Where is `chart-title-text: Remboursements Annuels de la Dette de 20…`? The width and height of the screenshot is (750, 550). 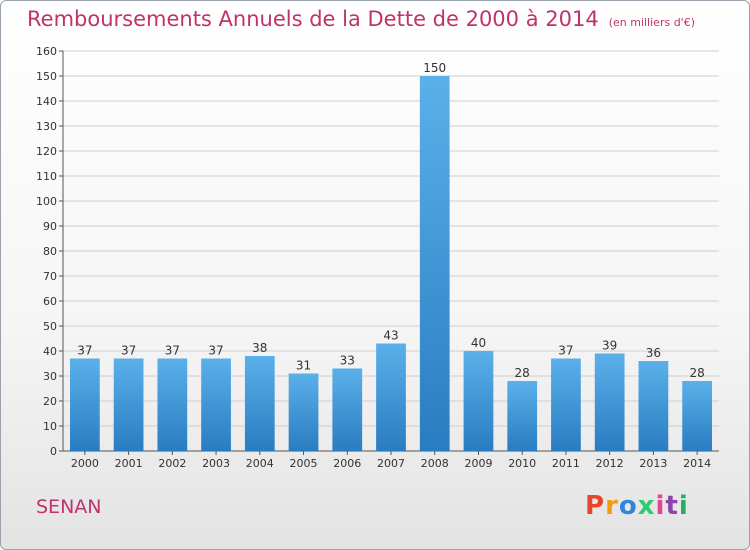 chart-title-text: Remboursements Annuels de la Dette de 20… is located at coordinates (313, 19).